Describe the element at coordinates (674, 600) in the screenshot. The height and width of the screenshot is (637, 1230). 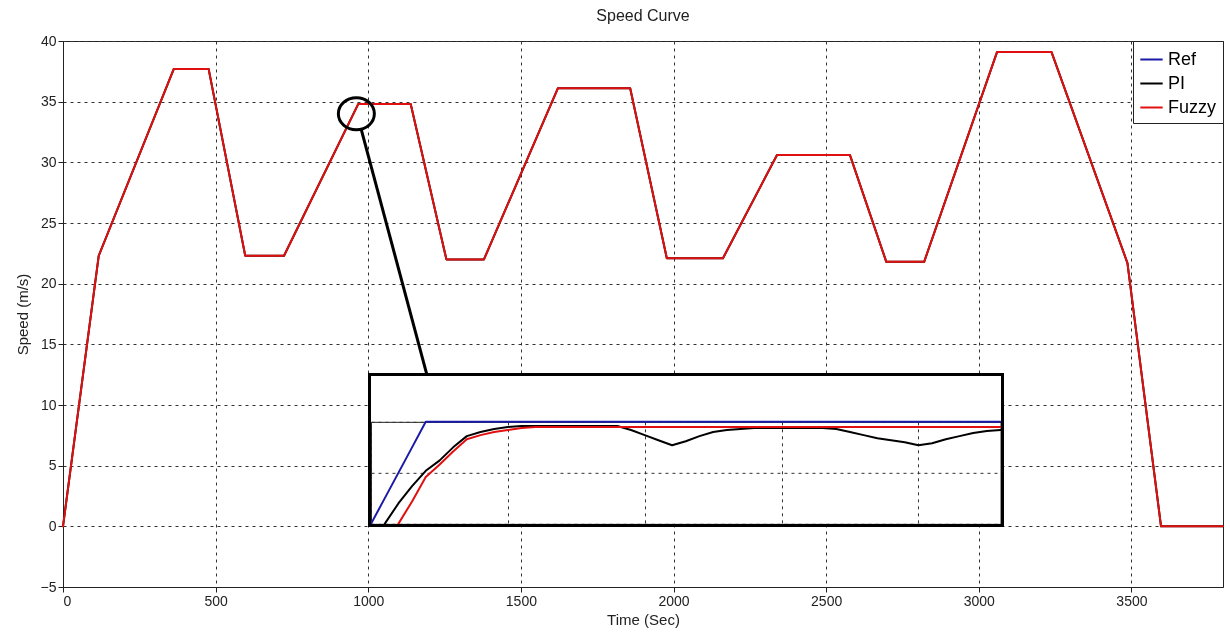
I see `x-tick-label: 2000` at that location.